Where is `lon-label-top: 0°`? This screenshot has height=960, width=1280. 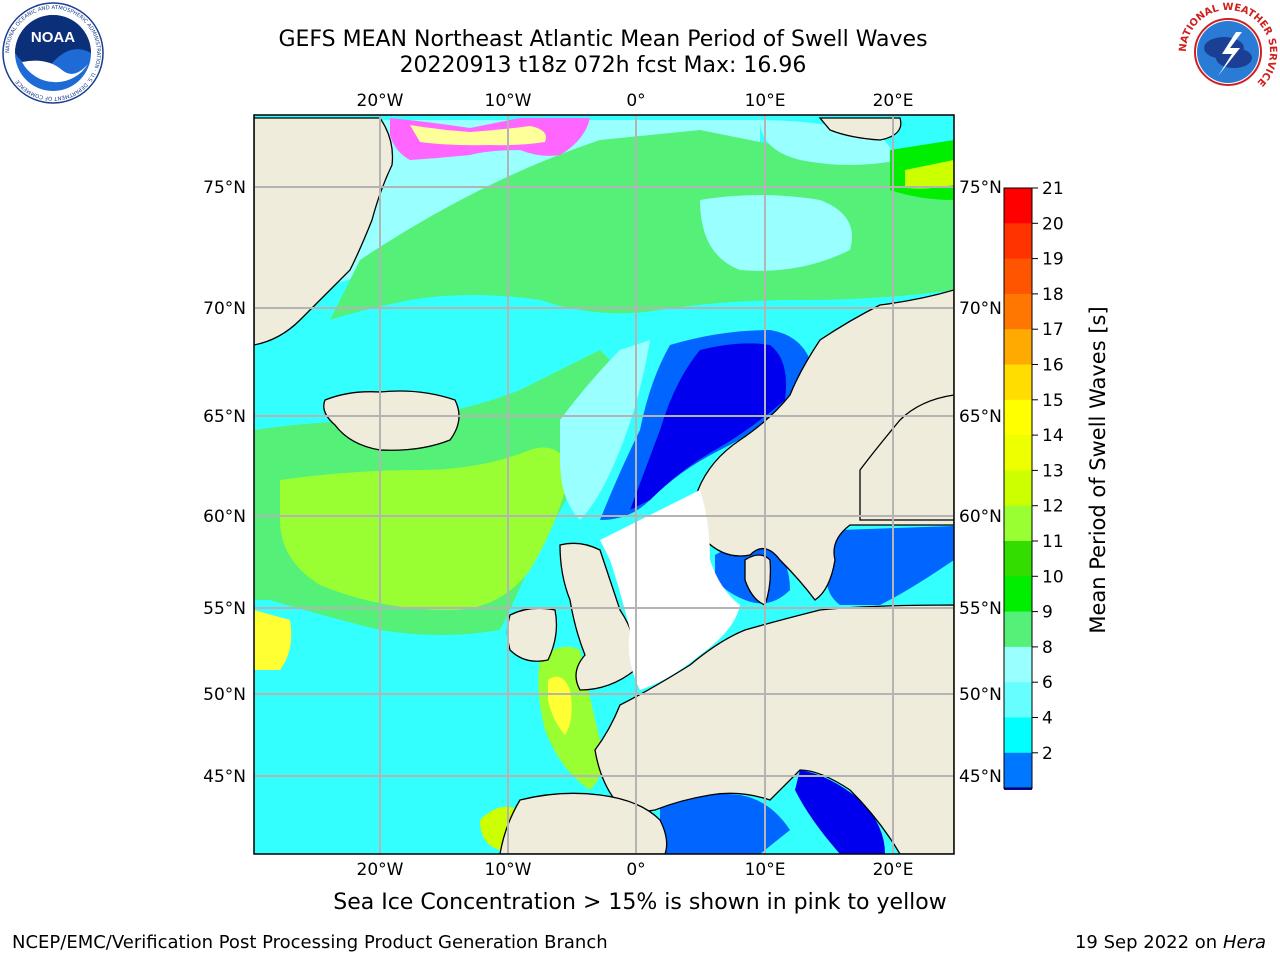
lon-label-top: 0° is located at coordinates (635, 101).